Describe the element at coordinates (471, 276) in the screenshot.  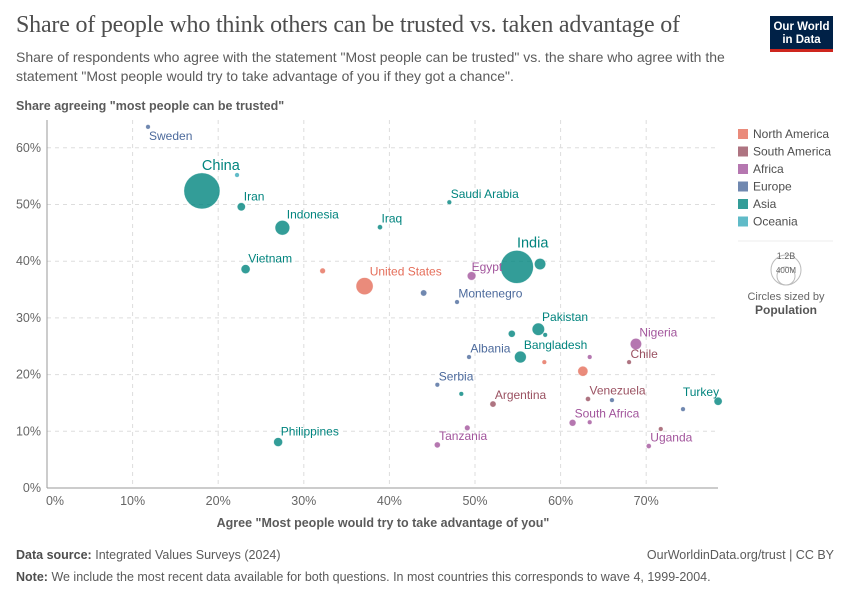
I see `data-point-egypt` at that location.